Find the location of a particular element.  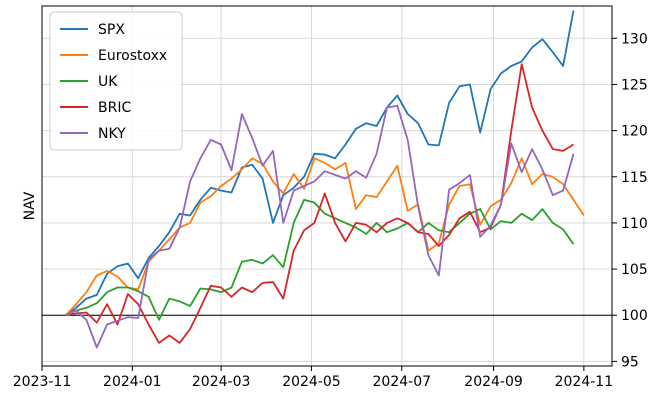

legend-label: Eurostoxx is located at coordinates (132, 56).